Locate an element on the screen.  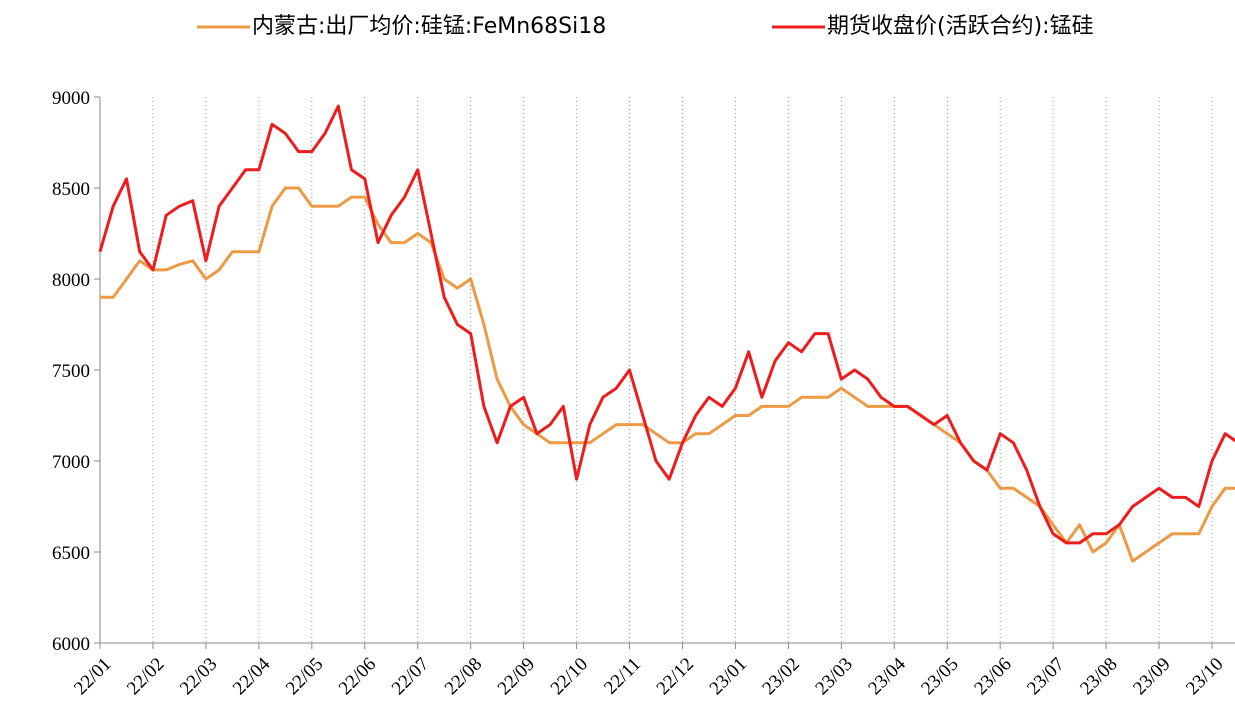
legend-label: 内蒙古:出厂均价:硅锰:FeMn68Si18 is located at coordinates (429, 26).